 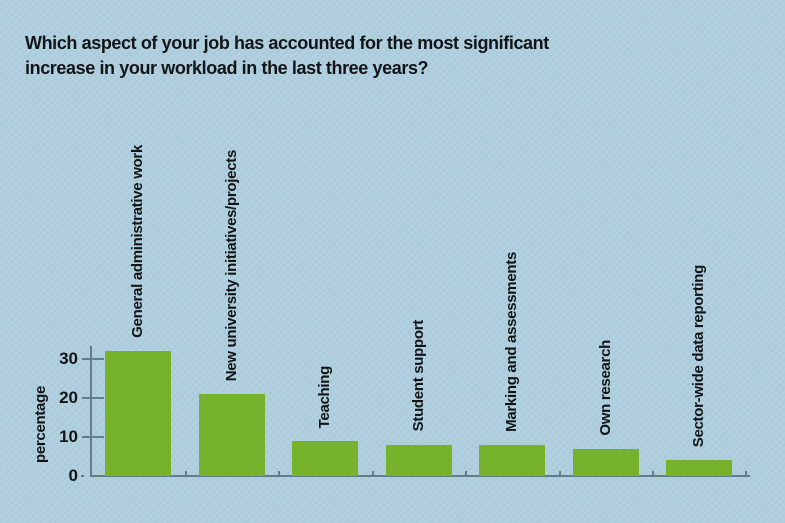 I want to click on y-tick-label: 30, so click(x=68, y=358).